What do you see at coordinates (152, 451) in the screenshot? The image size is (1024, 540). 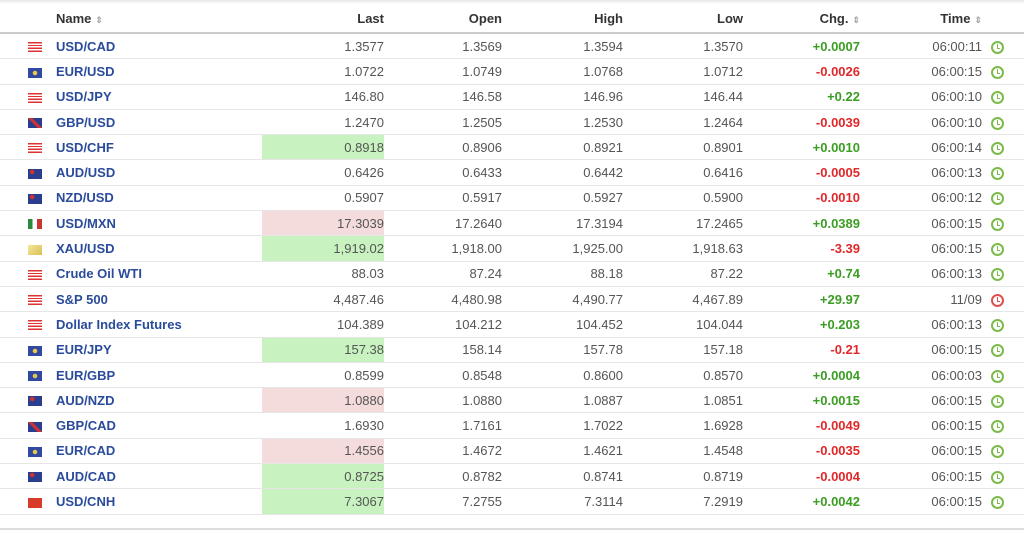 I see `instrument-name-link: EUR/CAD` at bounding box center [152, 451].